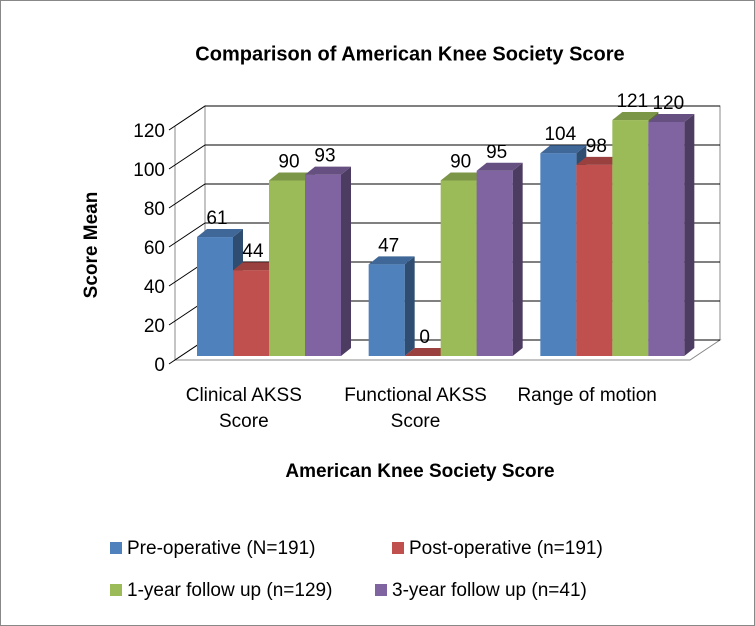 Image resolution: width=755 pixels, height=626 pixels. I want to click on data-label: 47, so click(388, 245).